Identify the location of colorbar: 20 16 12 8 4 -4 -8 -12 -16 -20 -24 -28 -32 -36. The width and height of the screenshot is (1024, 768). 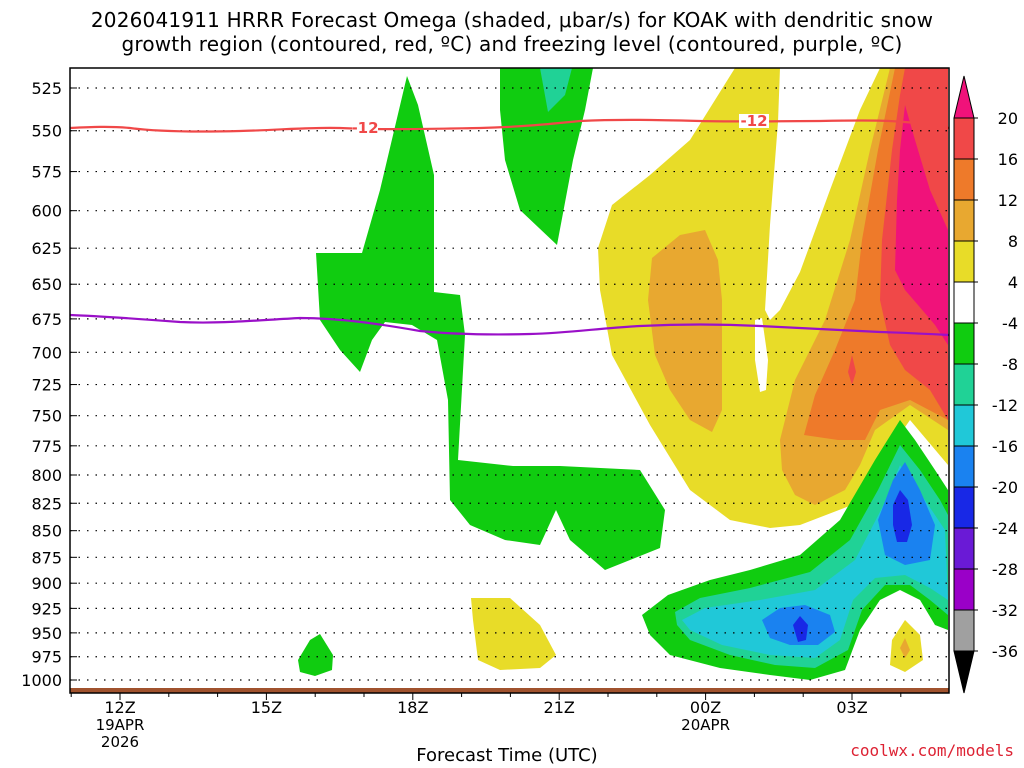
(985, 384).